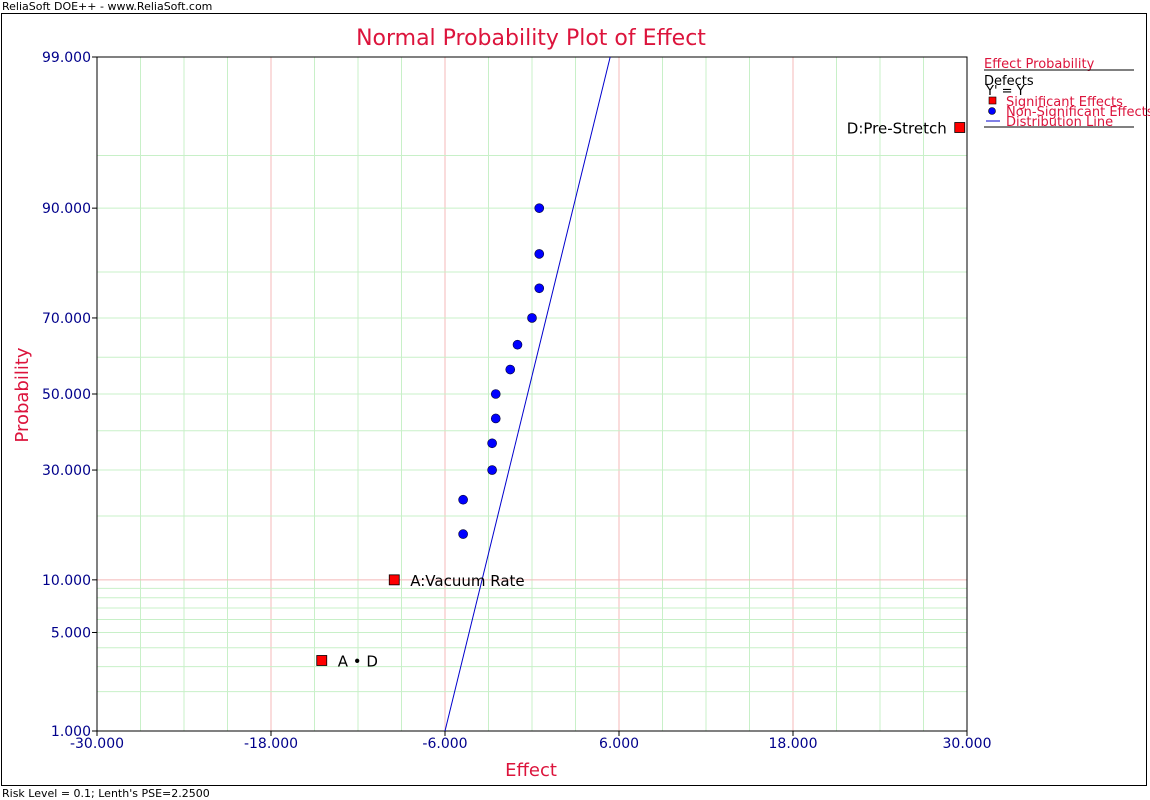  Describe the element at coordinates (1005, 91) in the screenshot. I see `legend-equation: Y' = Y` at that location.